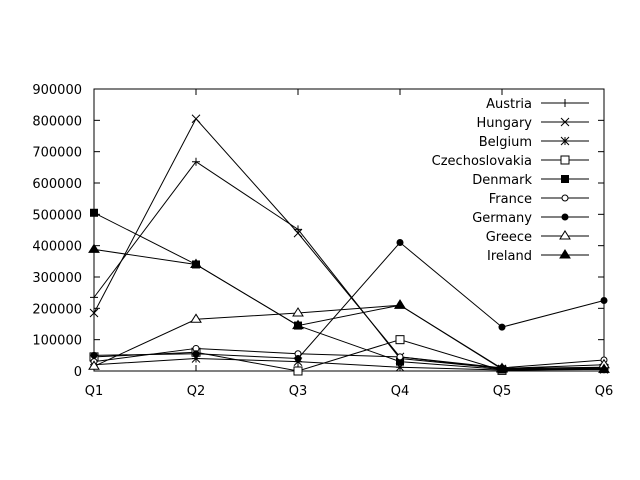  Describe the element at coordinates (565, 122) in the screenshot. I see `legend-marker-hungary` at that location.